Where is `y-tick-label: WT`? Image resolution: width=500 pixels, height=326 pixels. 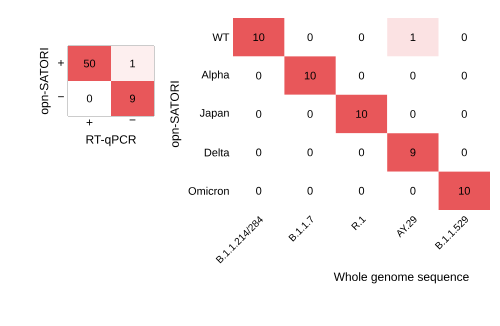 y-tick-label: WT is located at coordinates (221, 37).